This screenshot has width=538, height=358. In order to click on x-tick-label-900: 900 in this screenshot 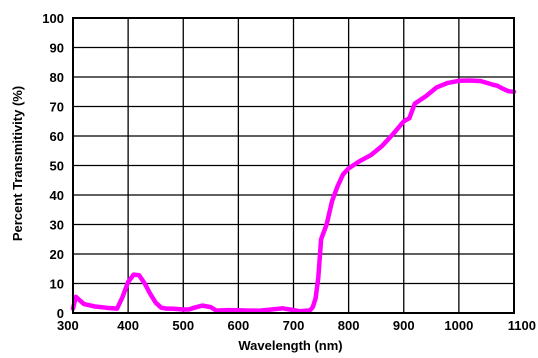, I will do `click(404, 325)`.